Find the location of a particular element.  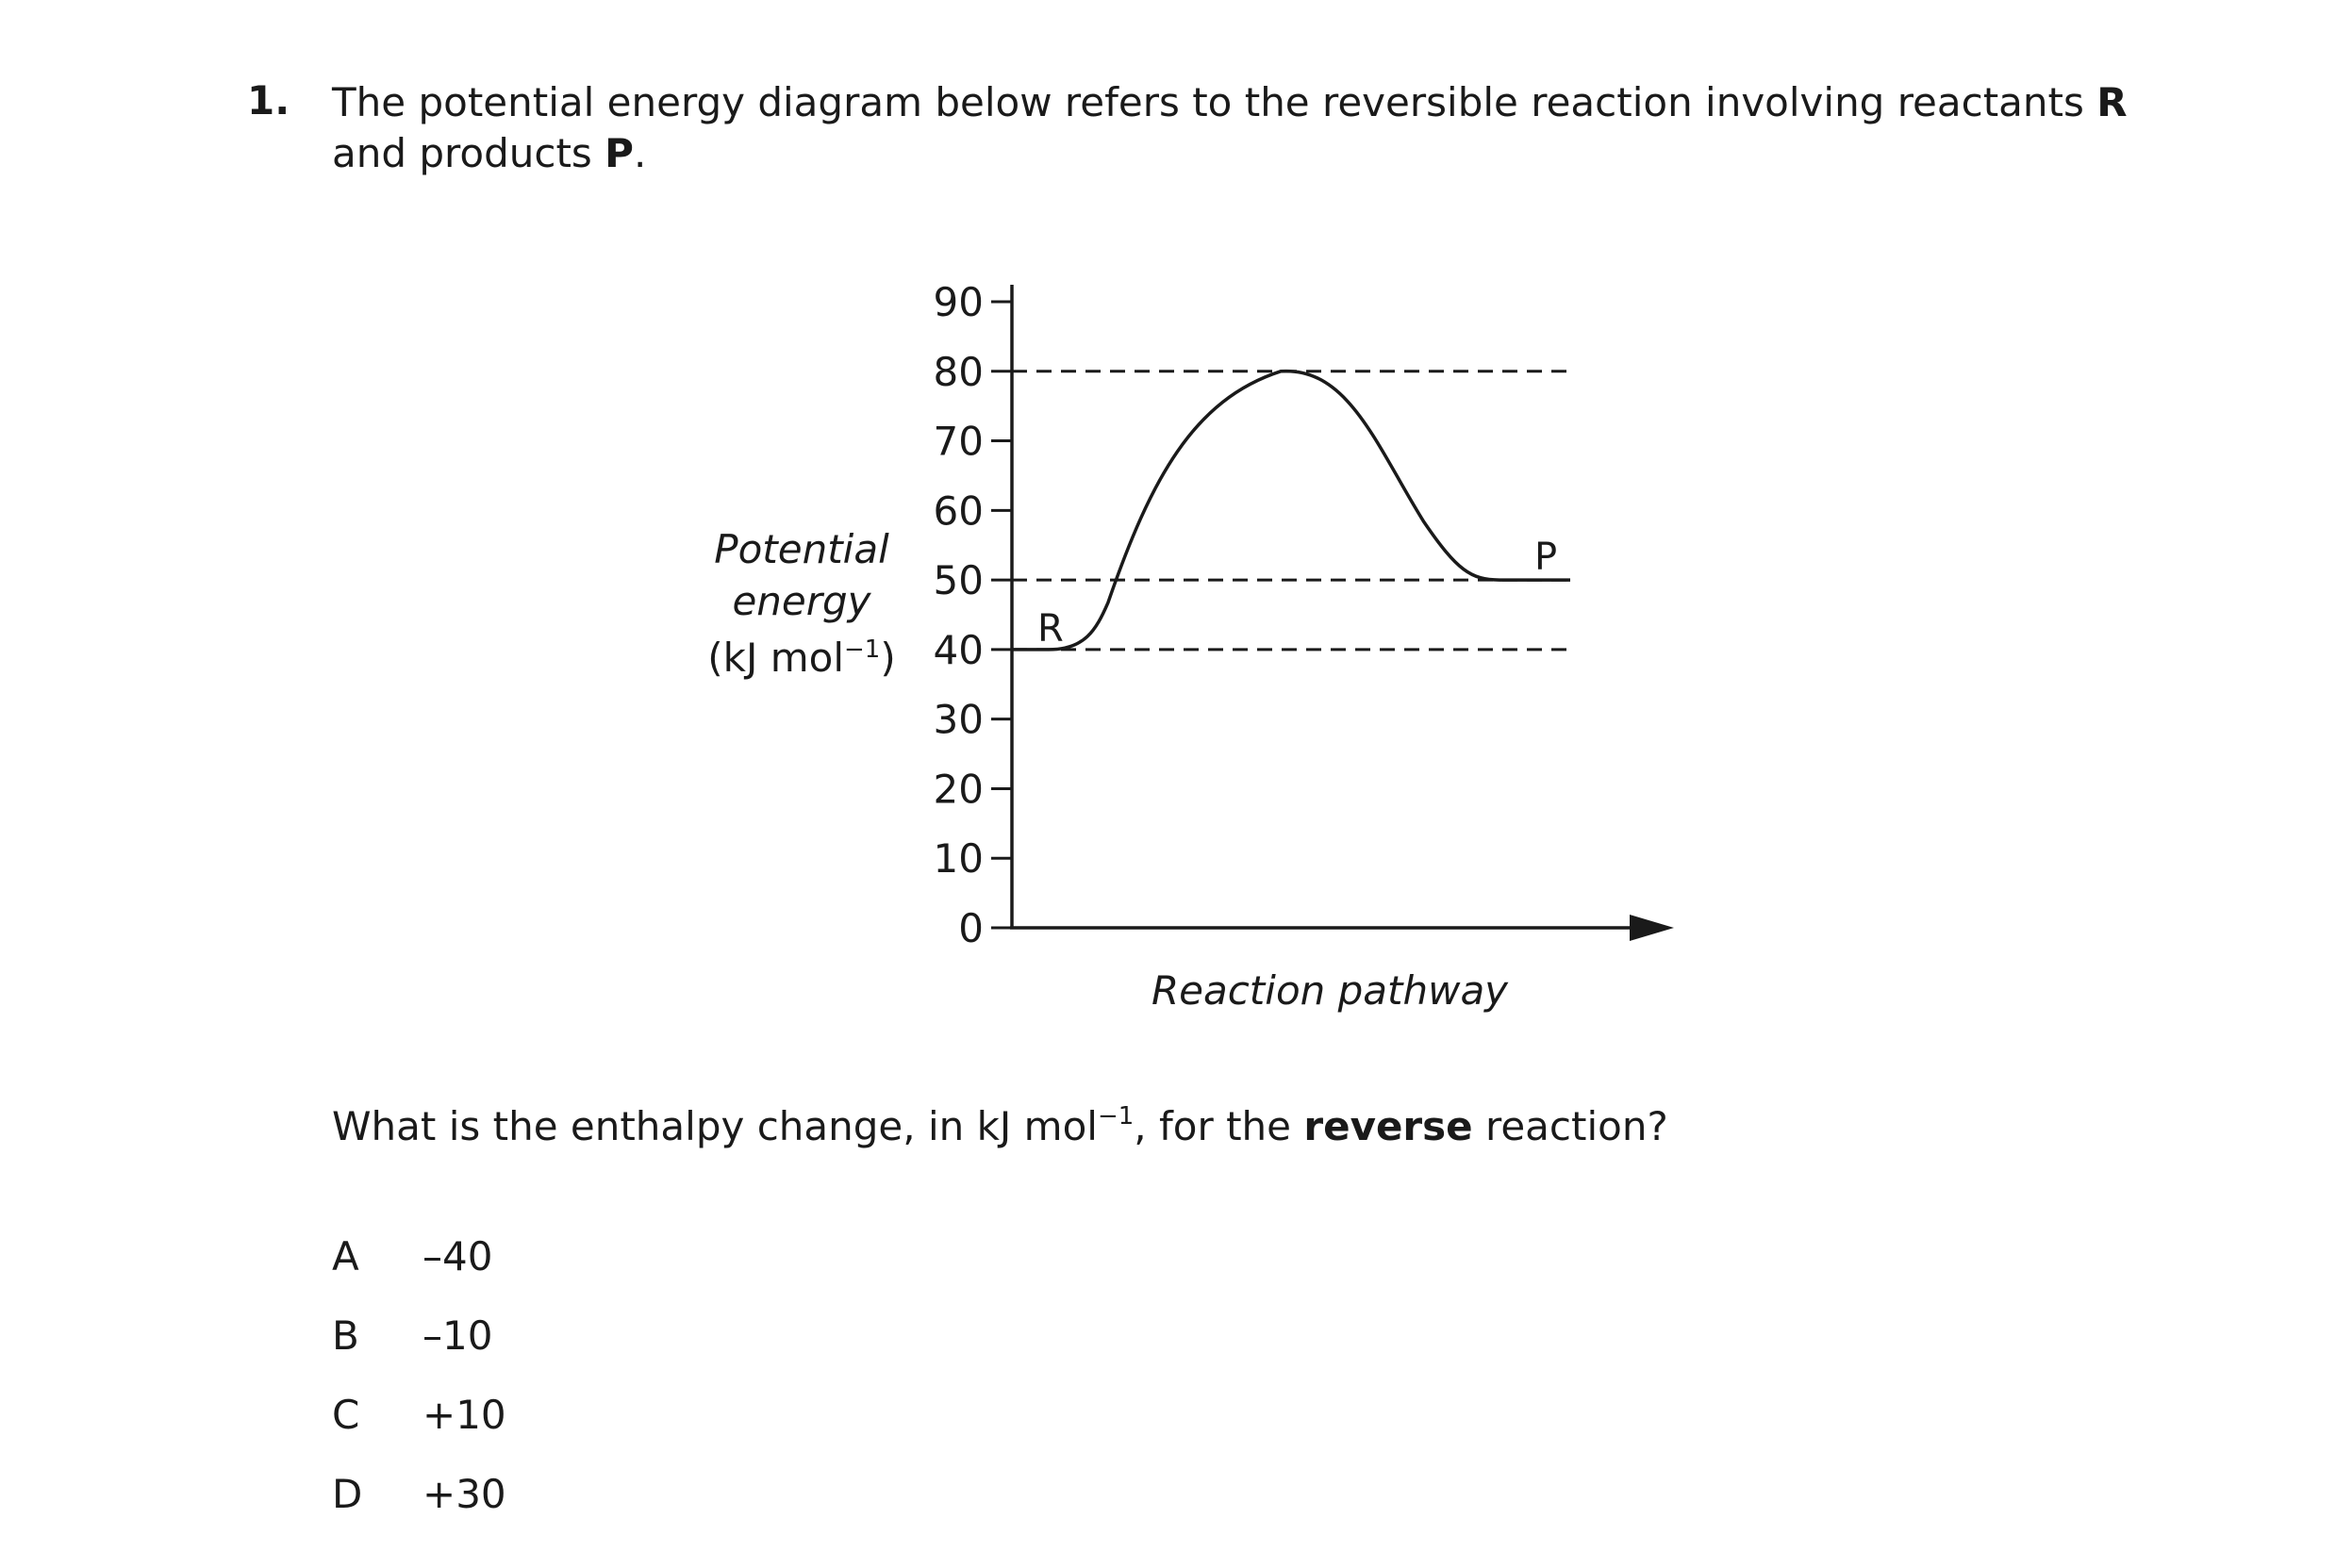

prompt-bold-word: reverse is located at coordinates (1388, 1126).